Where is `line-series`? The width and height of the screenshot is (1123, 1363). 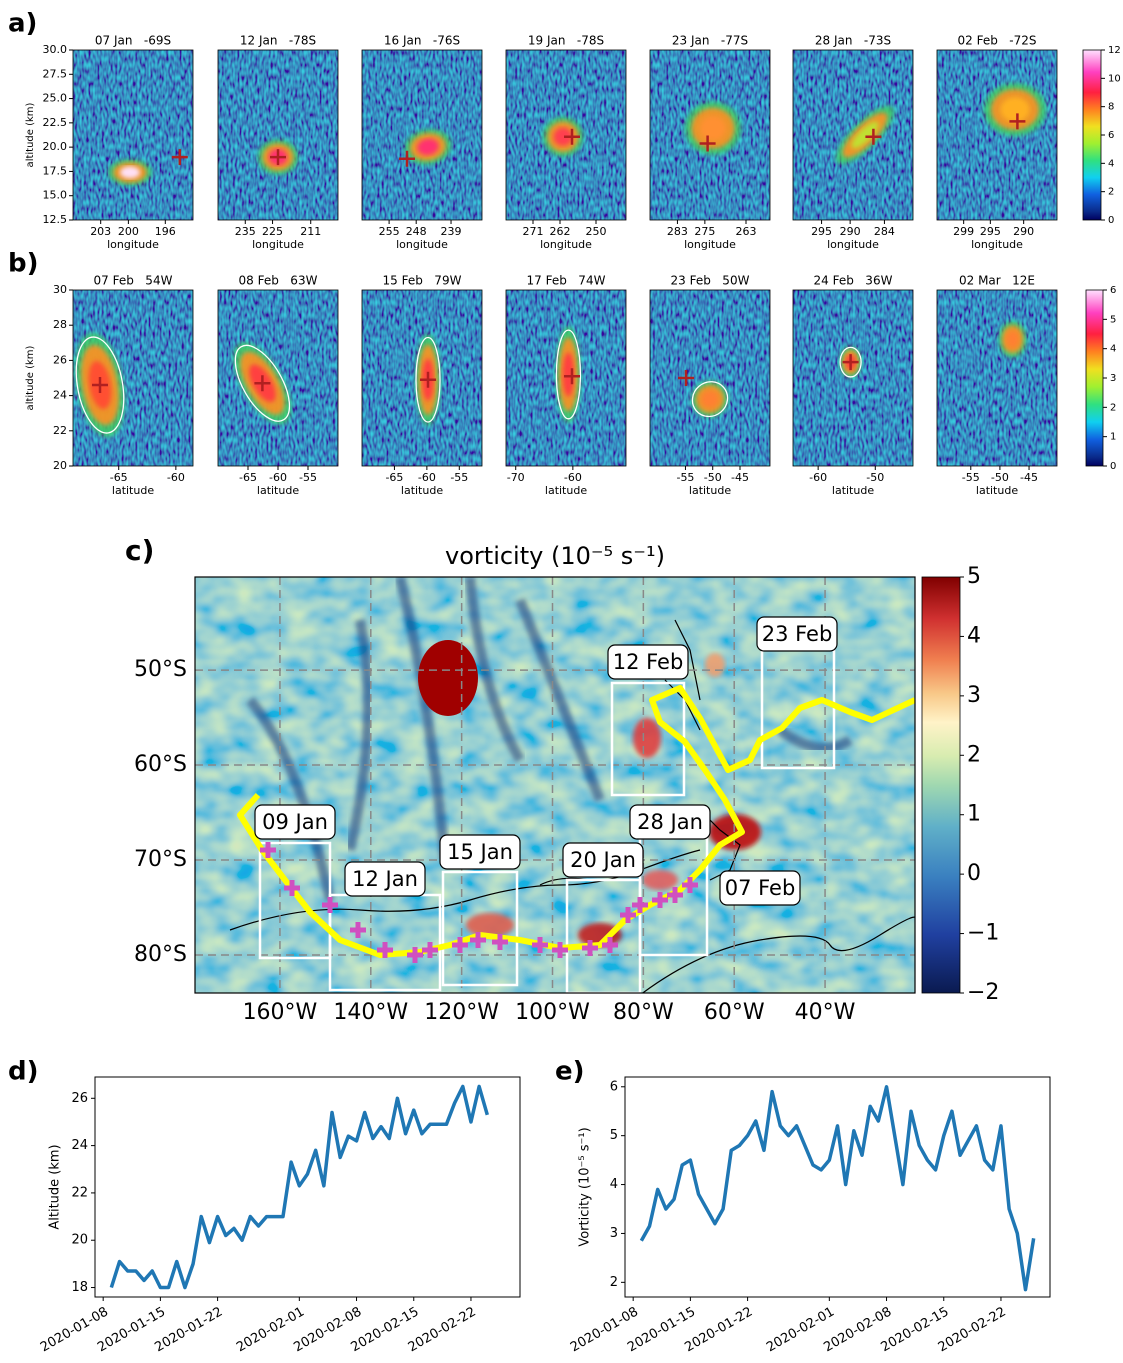 line-series is located at coordinates (299, 1187).